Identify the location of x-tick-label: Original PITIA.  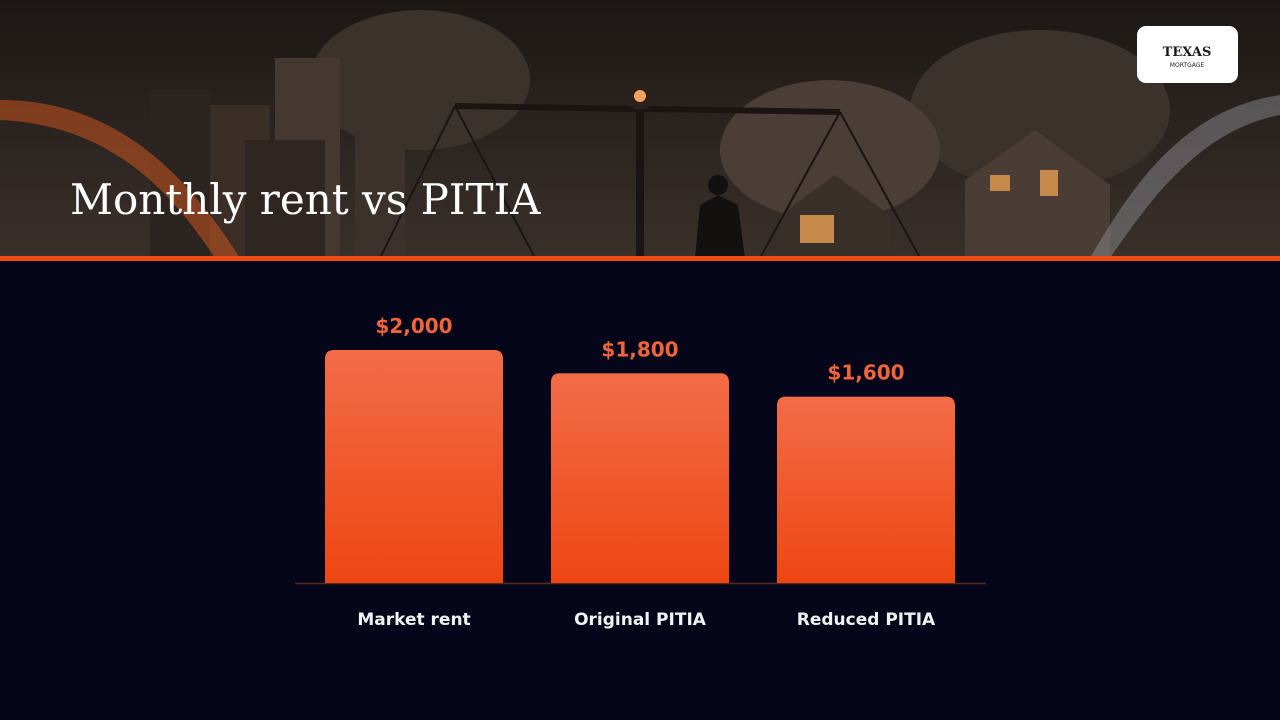
(640, 620).